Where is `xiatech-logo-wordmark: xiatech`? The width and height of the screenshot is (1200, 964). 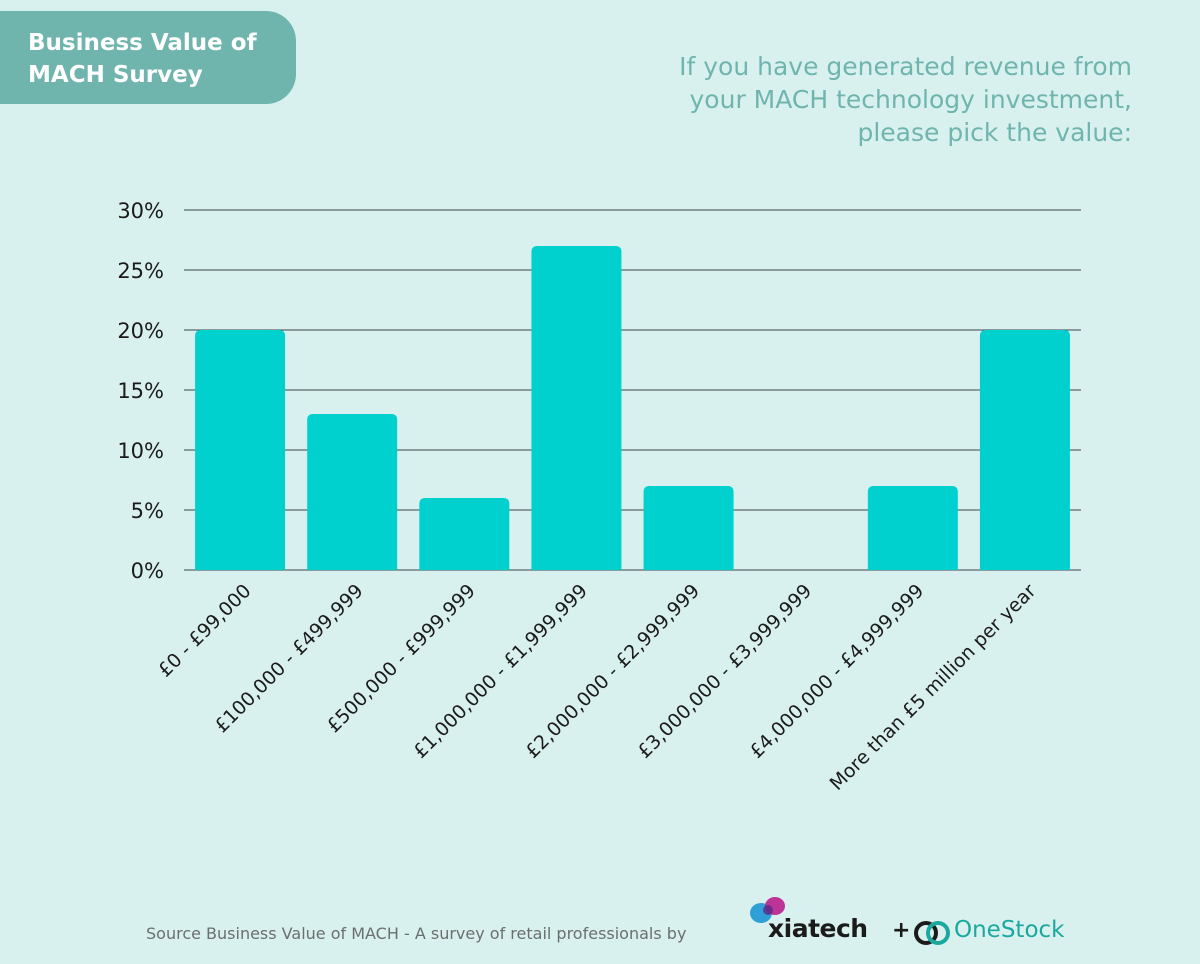 xiatech-logo-wordmark: xiatech is located at coordinates (818, 928).